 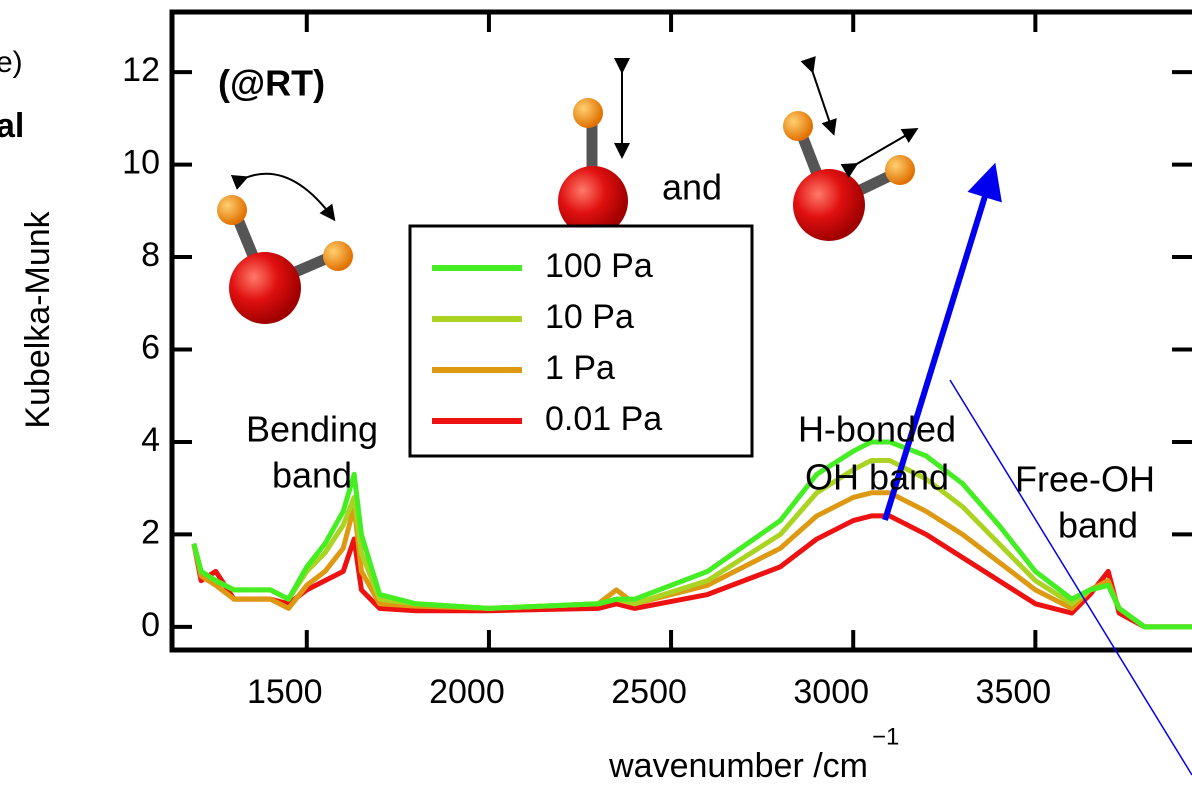 I want to click on y-tick-label: 12, so click(x=141, y=70).